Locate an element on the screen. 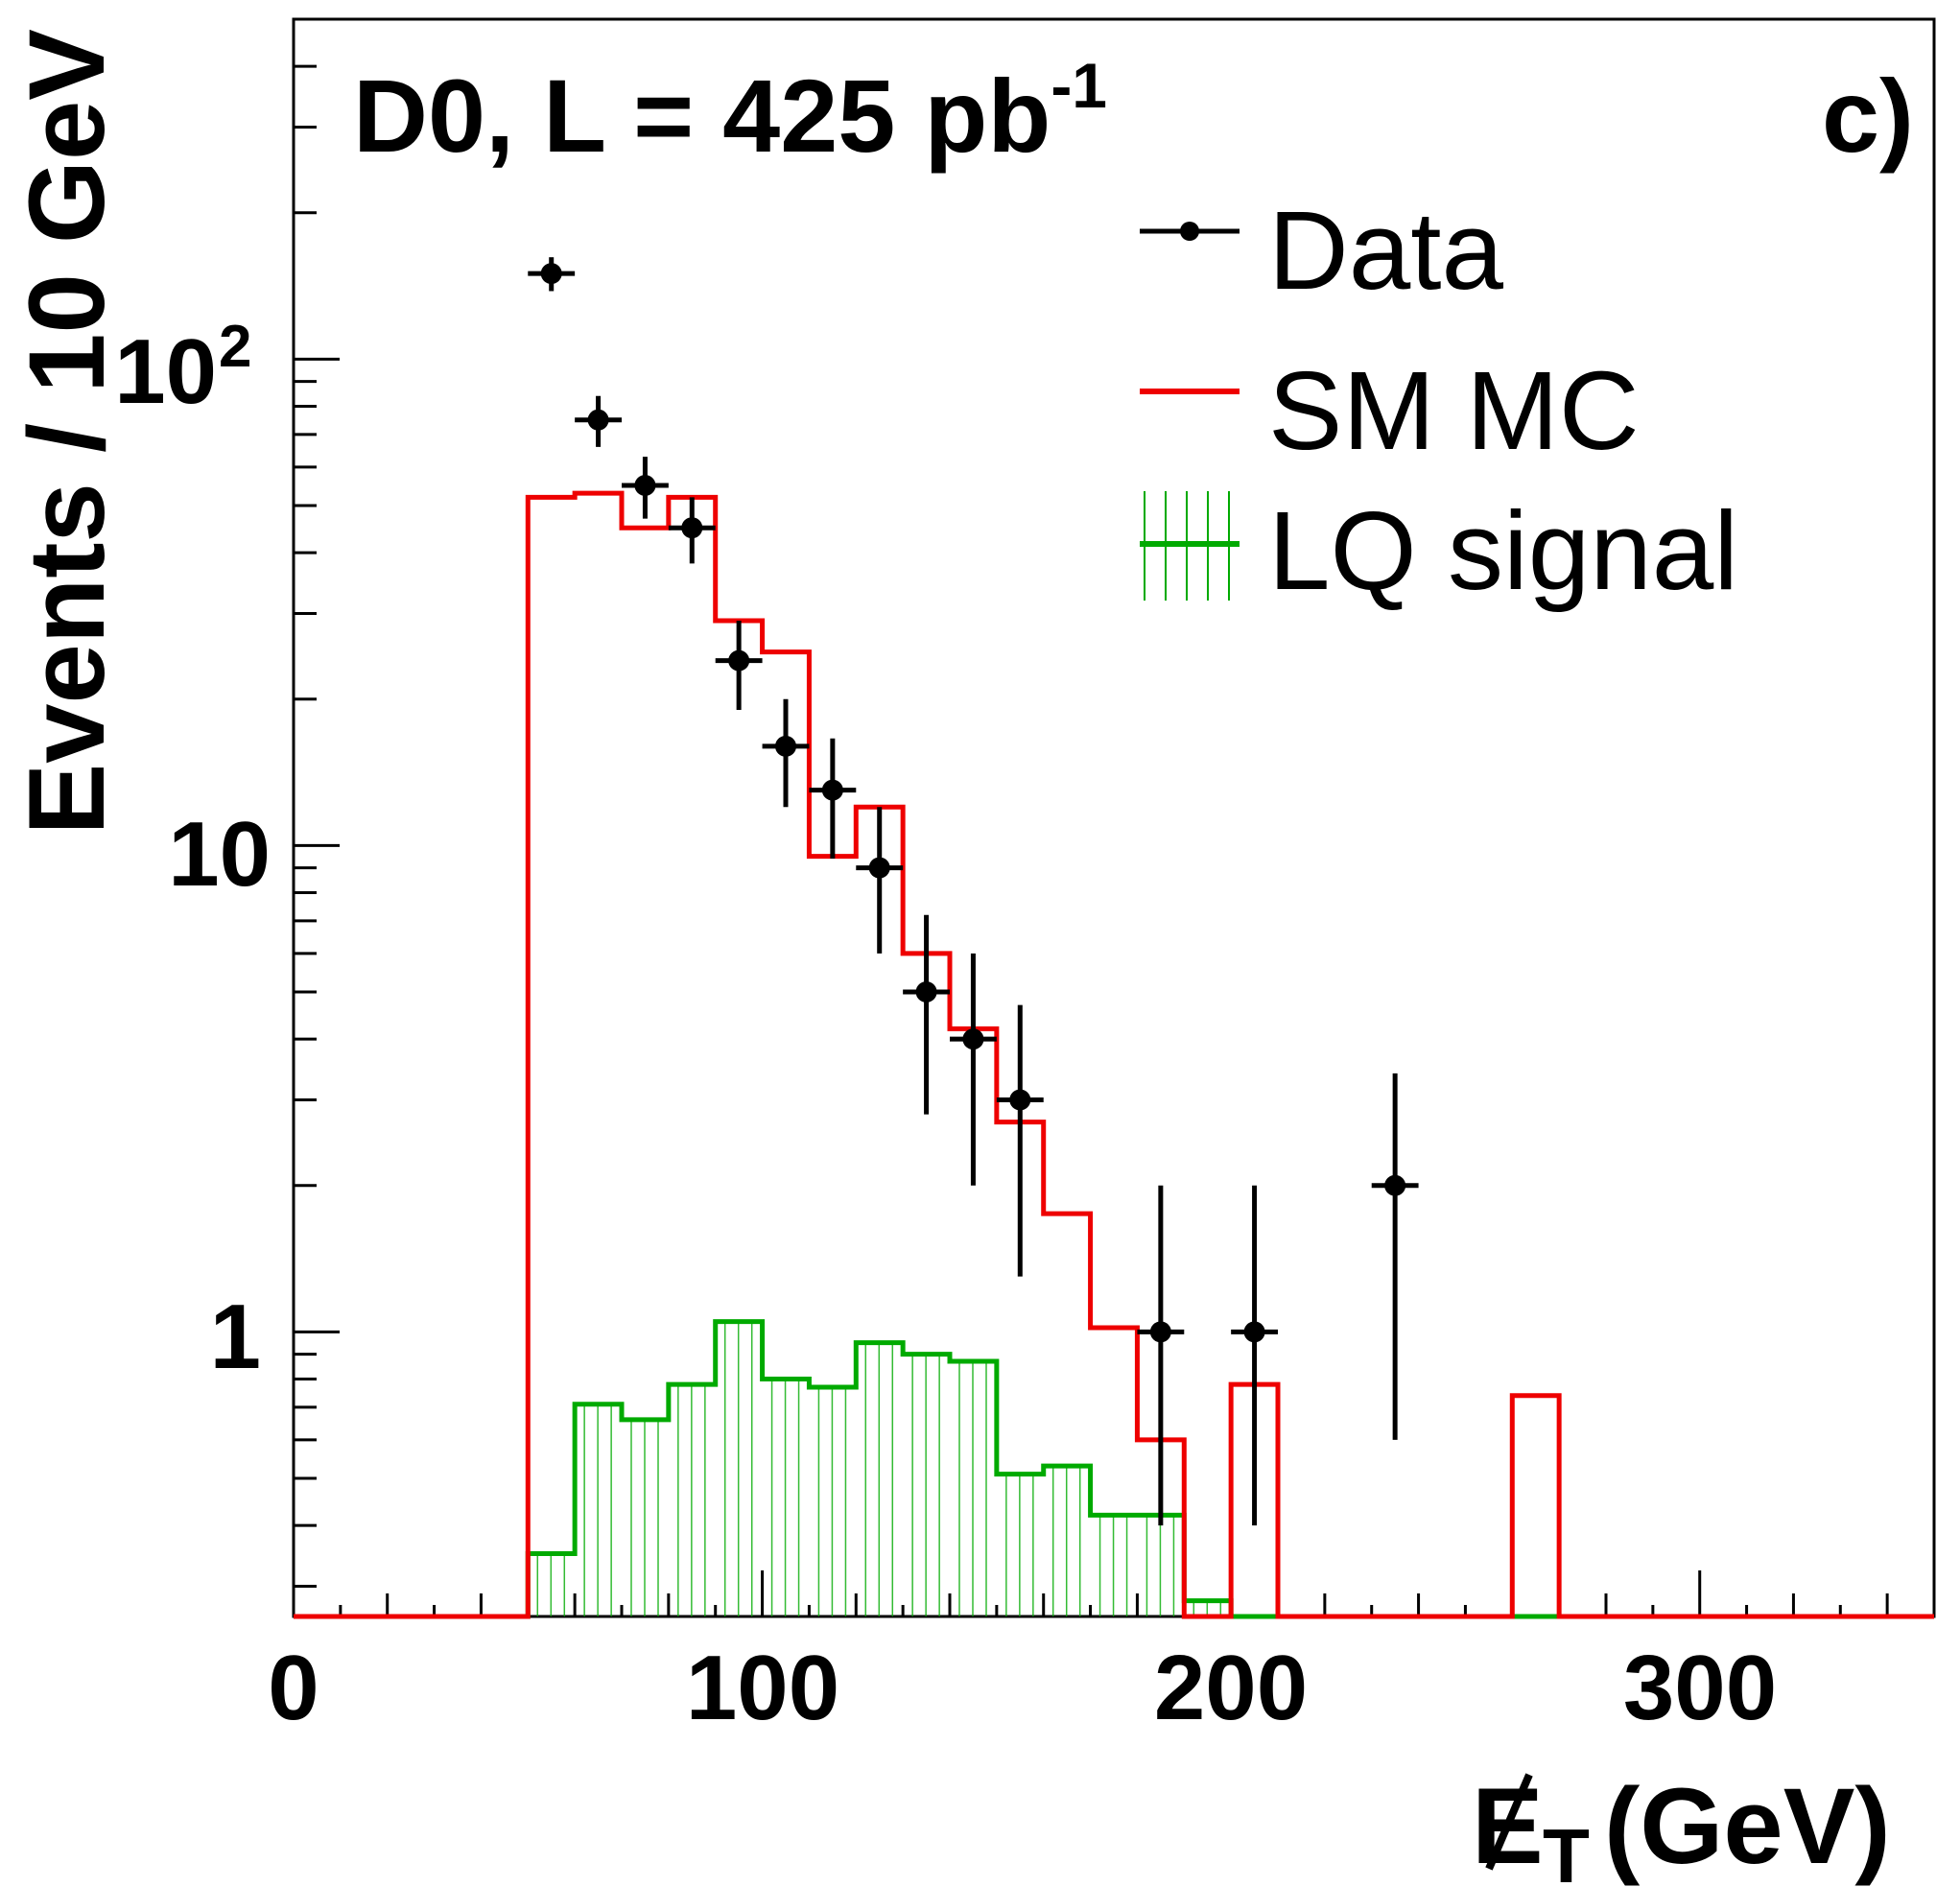 The image size is (1960, 1887). y-tick-label-1: 1 is located at coordinates (236, 1337).